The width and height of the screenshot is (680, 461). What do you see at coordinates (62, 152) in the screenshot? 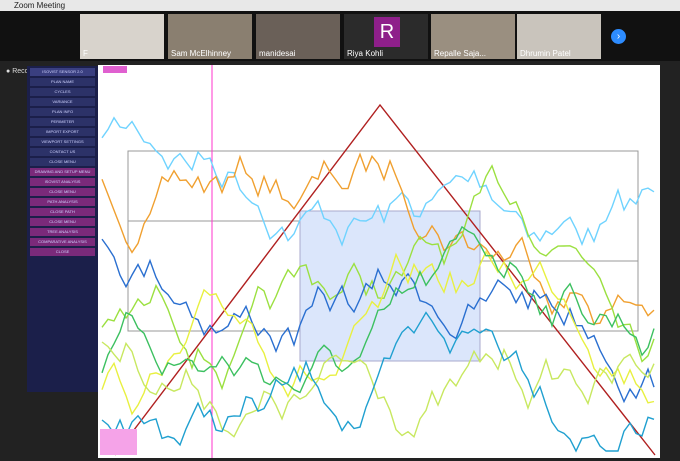
I see `panel-item: CONTACT US` at bounding box center [62, 152].